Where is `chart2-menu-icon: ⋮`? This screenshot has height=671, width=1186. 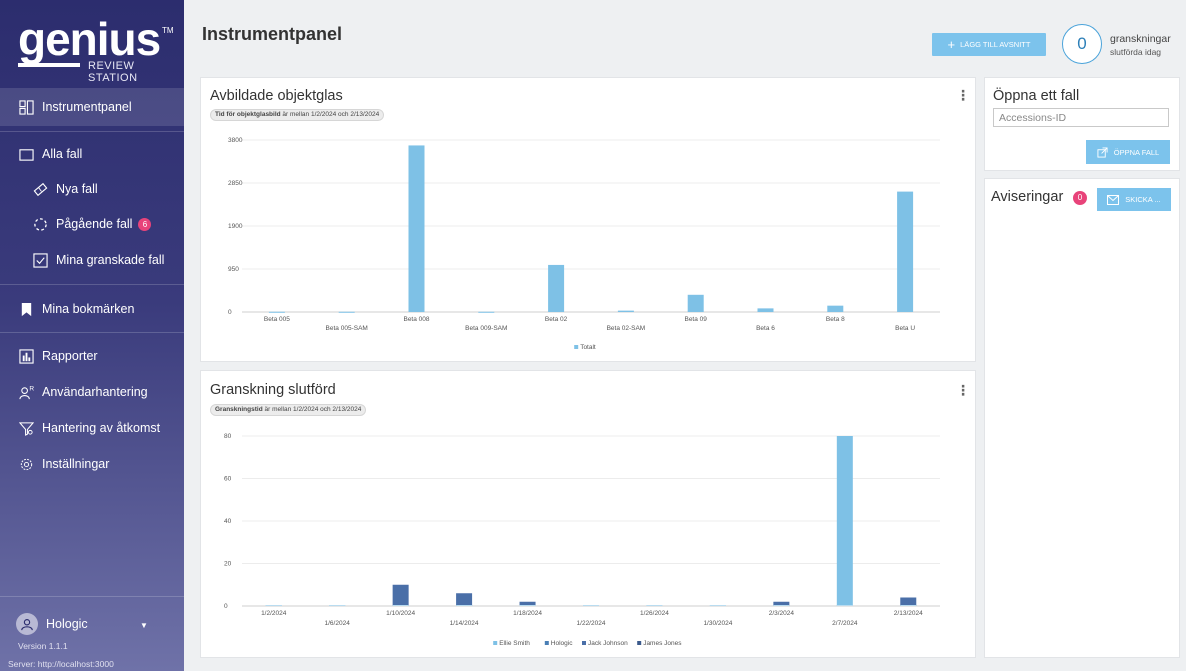 chart2-menu-icon: ⋮ is located at coordinates (963, 390).